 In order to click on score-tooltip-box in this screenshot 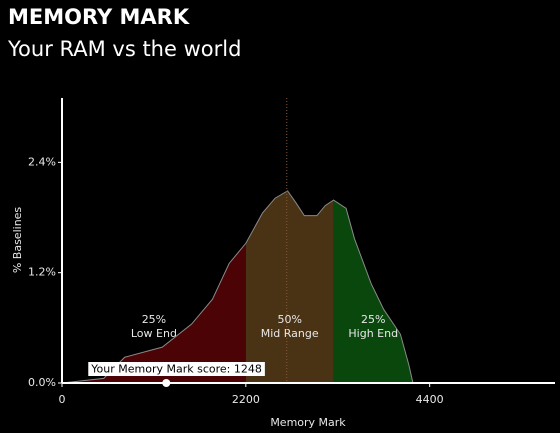, I will do `click(176, 369)`.